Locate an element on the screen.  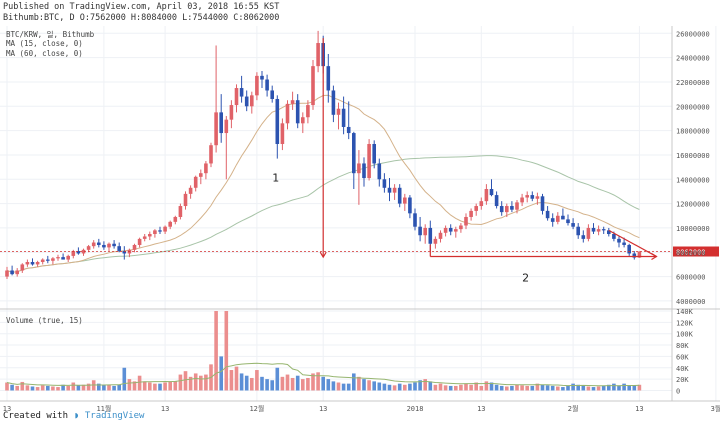
tradingview-logo: ◗ TradingView is located at coordinates (109, 416).